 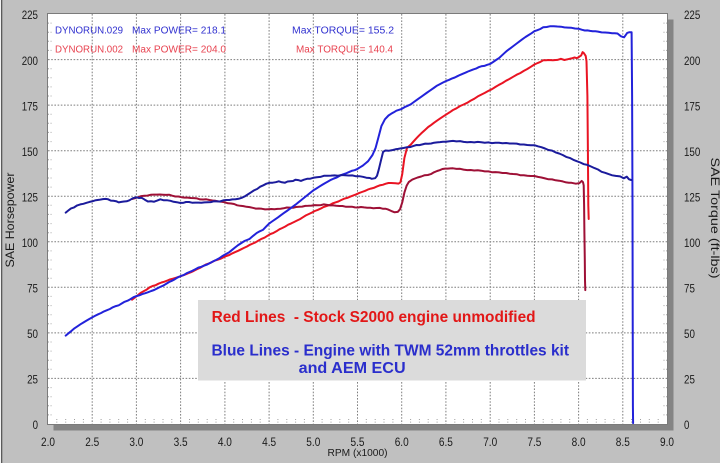 What do you see at coordinates (343, 31) in the screenshot?
I see `svg-text: Max TORQUE= 155.2` at bounding box center [343, 31].